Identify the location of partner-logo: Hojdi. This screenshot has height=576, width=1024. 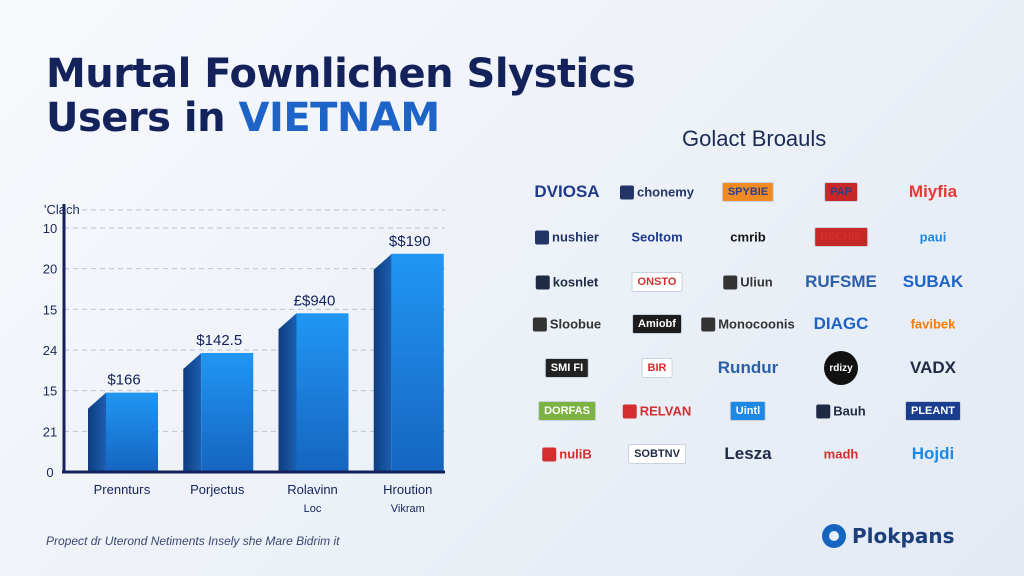
(933, 454).